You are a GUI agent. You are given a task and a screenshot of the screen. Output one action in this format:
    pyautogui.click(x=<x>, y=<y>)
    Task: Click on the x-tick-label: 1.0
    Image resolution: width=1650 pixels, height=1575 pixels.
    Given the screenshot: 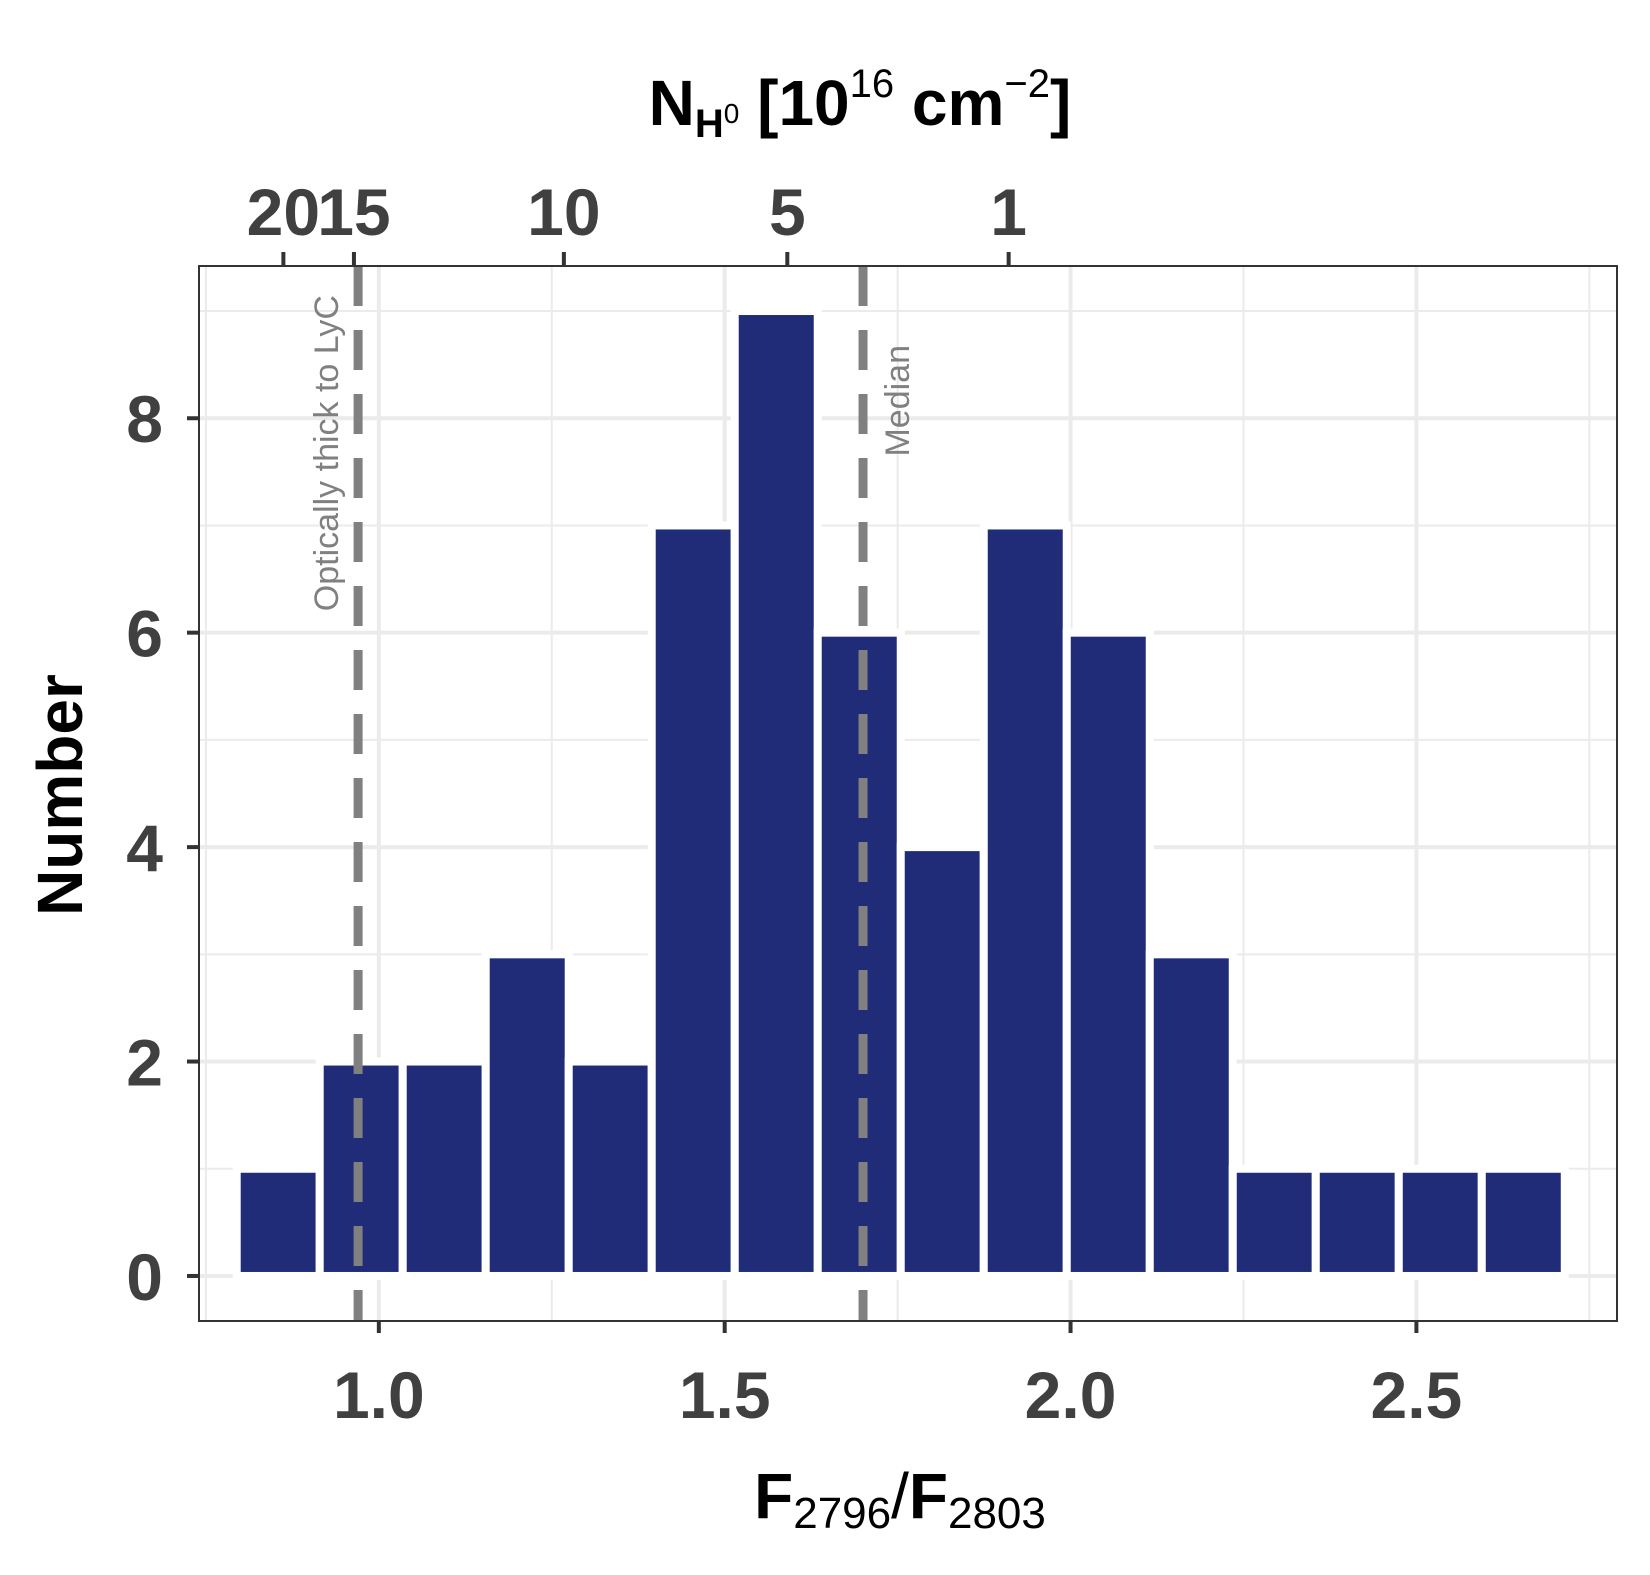 What is the action you would take?
    pyautogui.click(x=379, y=1395)
    